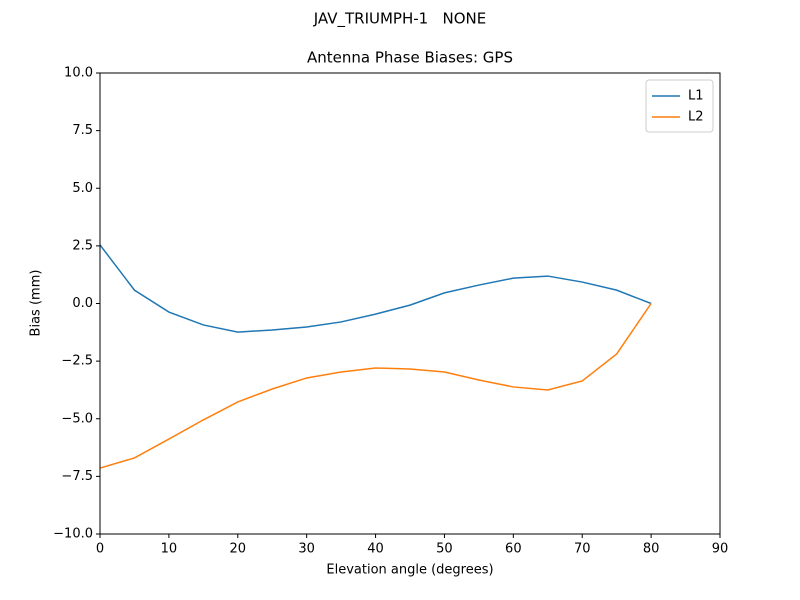 The image size is (800, 600). What do you see at coordinates (696, 96) in the screenshot?
I see `legend-label: L1` at bounding box center [696, 96].